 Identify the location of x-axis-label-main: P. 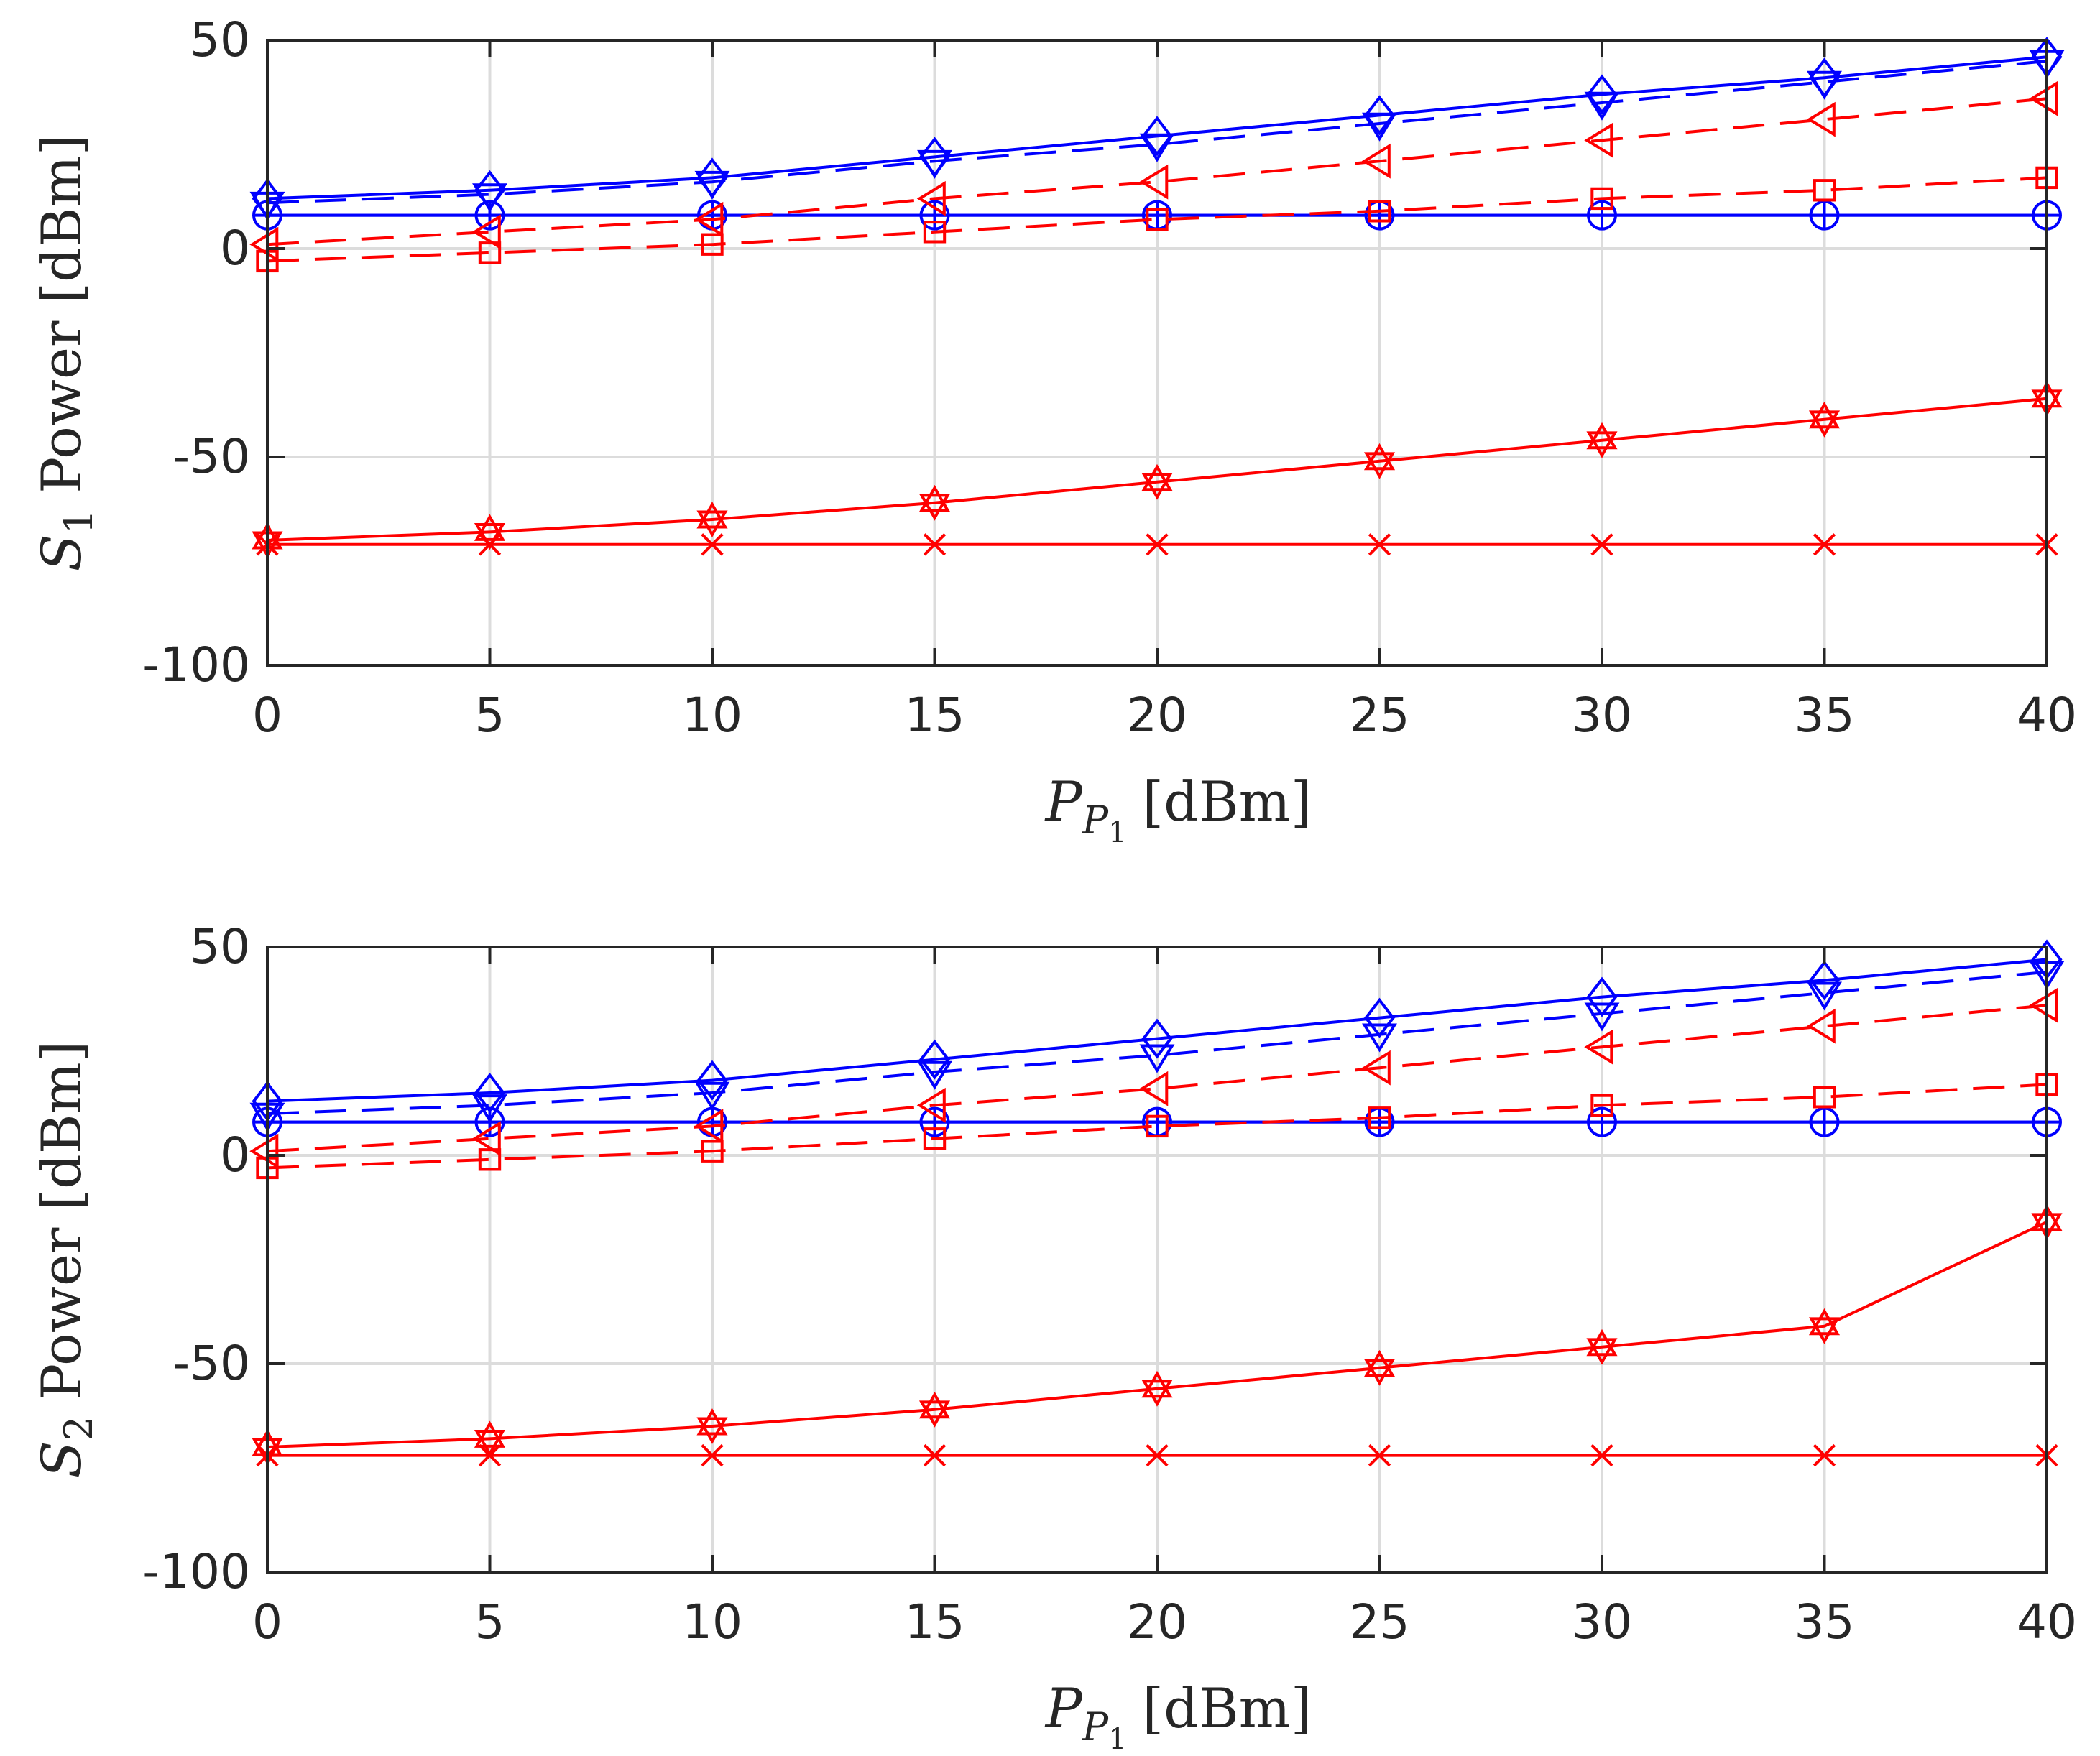
(1064, 802).